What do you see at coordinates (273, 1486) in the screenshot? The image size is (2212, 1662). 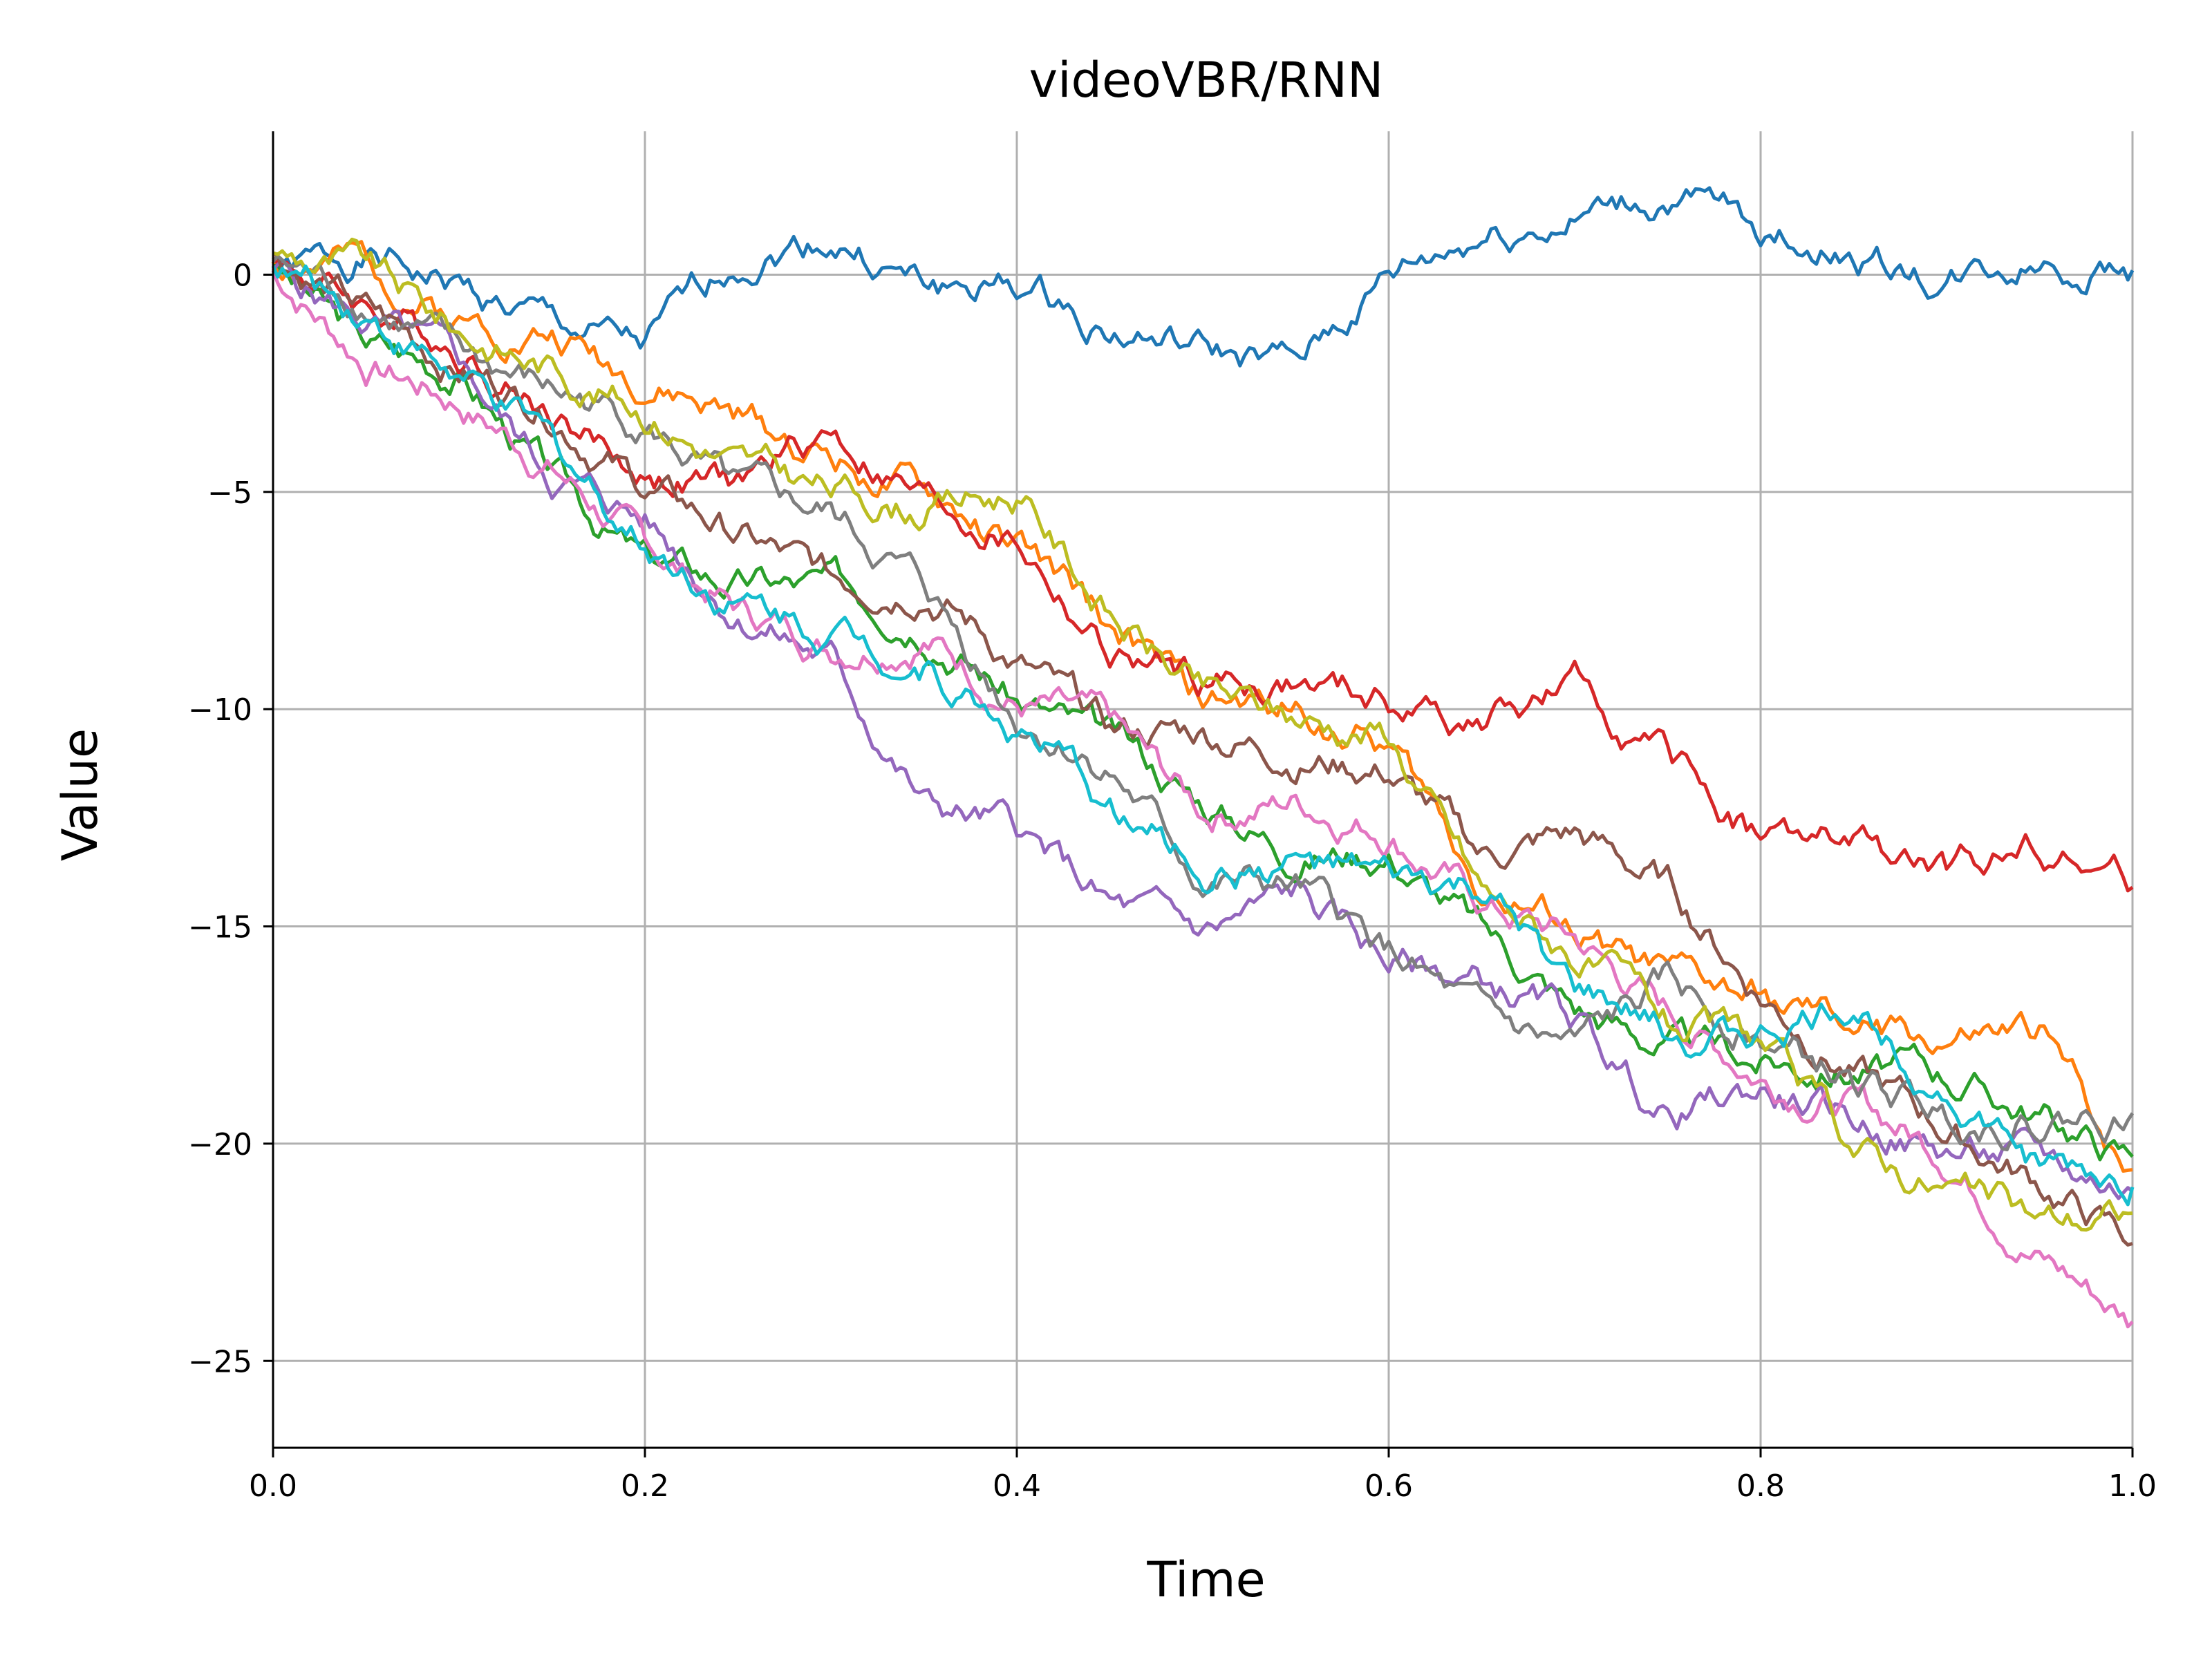 I see `x-tick-label: 0.0` at bounding box center [273, 1486].